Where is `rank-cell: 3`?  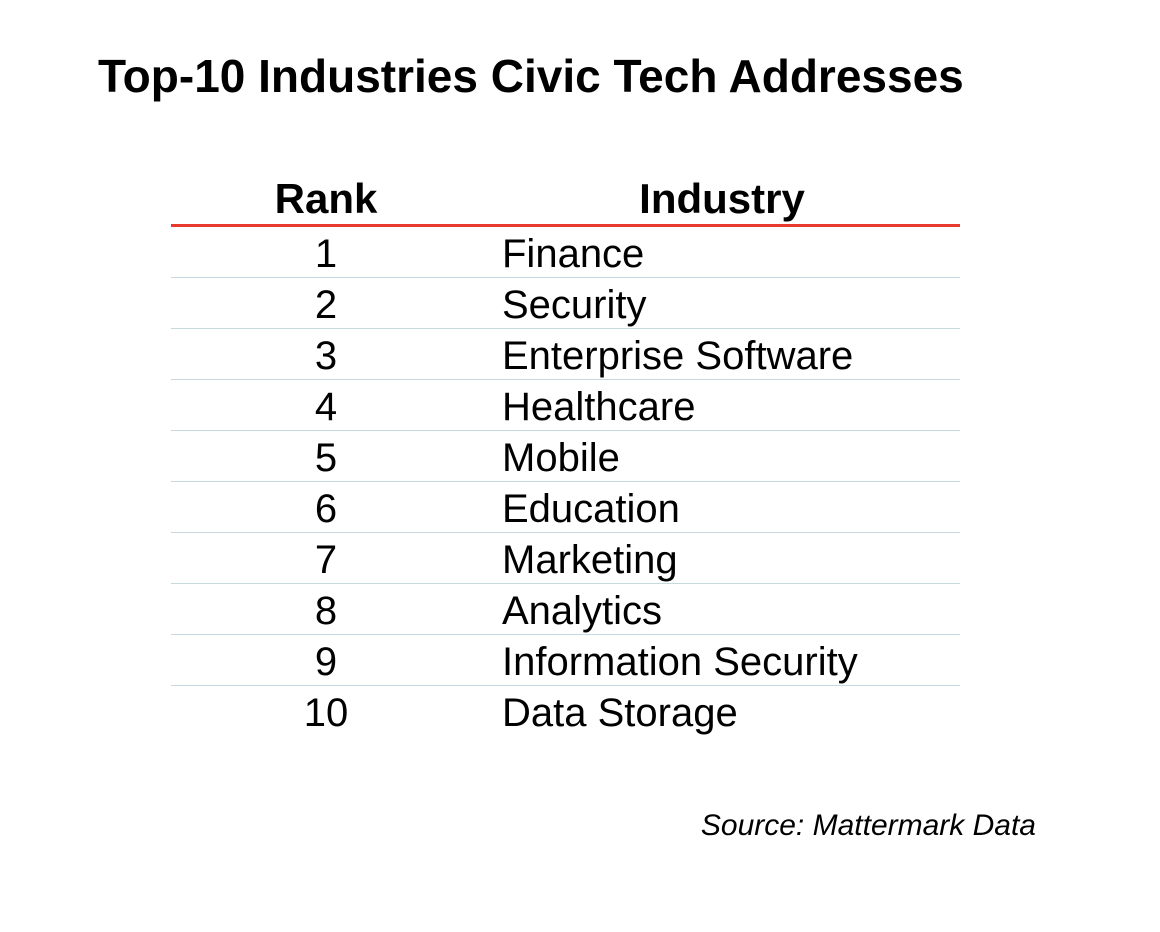
rank-cell: 3 is located at coordinates (326, 356).